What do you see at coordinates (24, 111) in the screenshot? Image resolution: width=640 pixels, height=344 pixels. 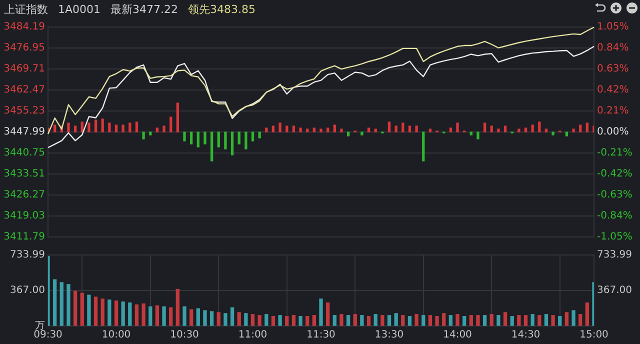 I see `y-tick-label: 3455.23` at bounding box center [24, 111].